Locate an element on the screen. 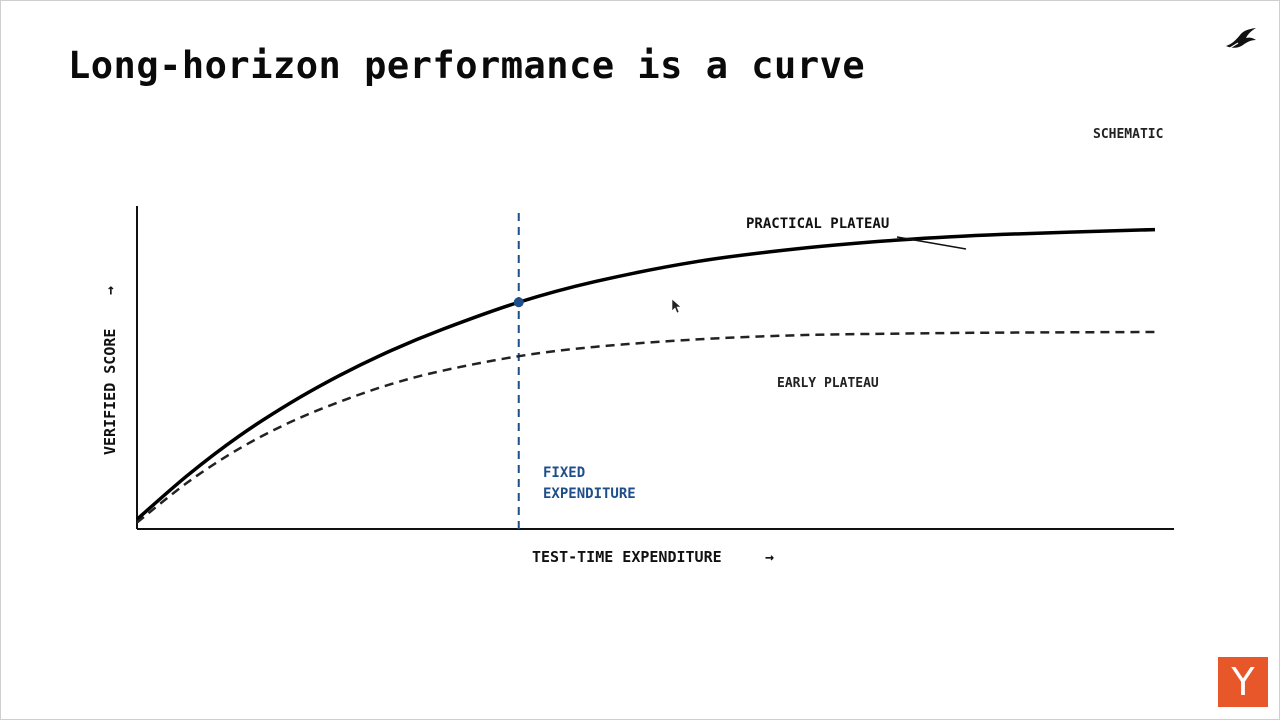  y-logo: Y is located at coordinates (1243, 682).